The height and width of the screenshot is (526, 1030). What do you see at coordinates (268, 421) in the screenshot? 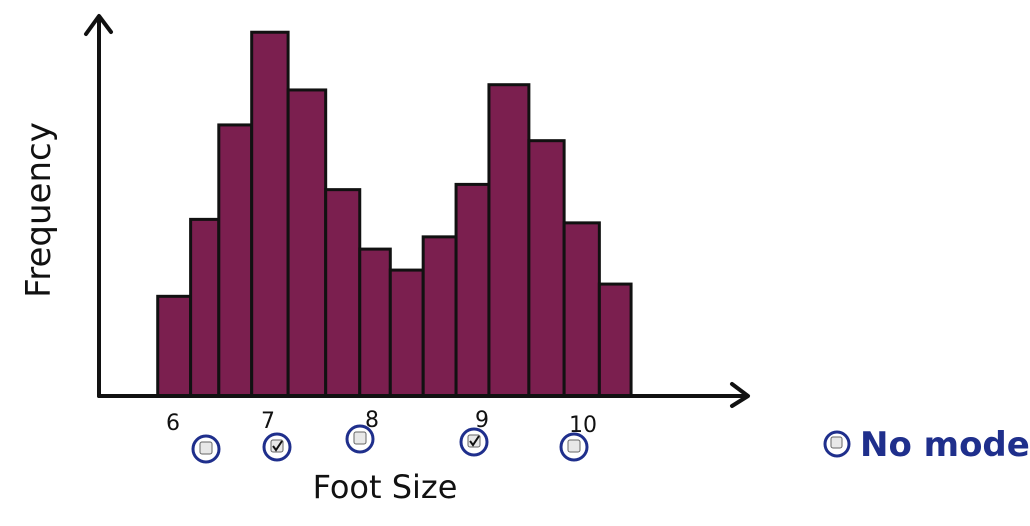
I see `x-tick-label: 7` at bounding box center [268, 421].